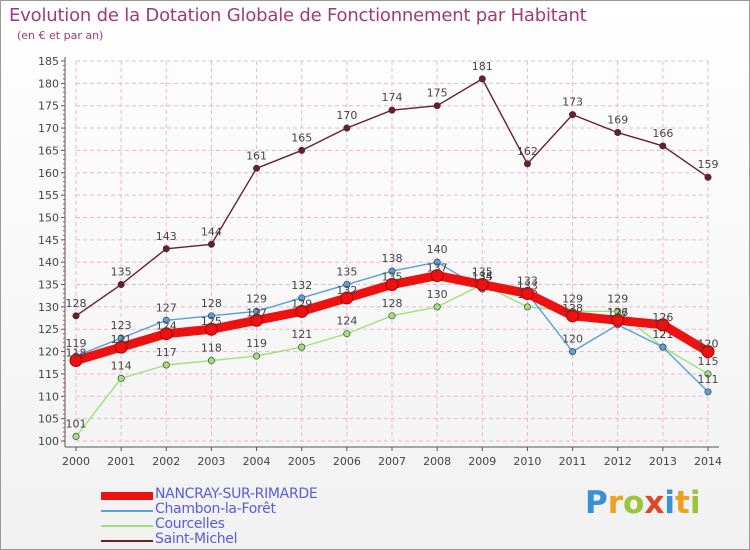 This screenshot has height=550, width=750. Describe the element at coordinates (127, 496) in the screenshot. I see `legend-swatch-nancray` at that location.